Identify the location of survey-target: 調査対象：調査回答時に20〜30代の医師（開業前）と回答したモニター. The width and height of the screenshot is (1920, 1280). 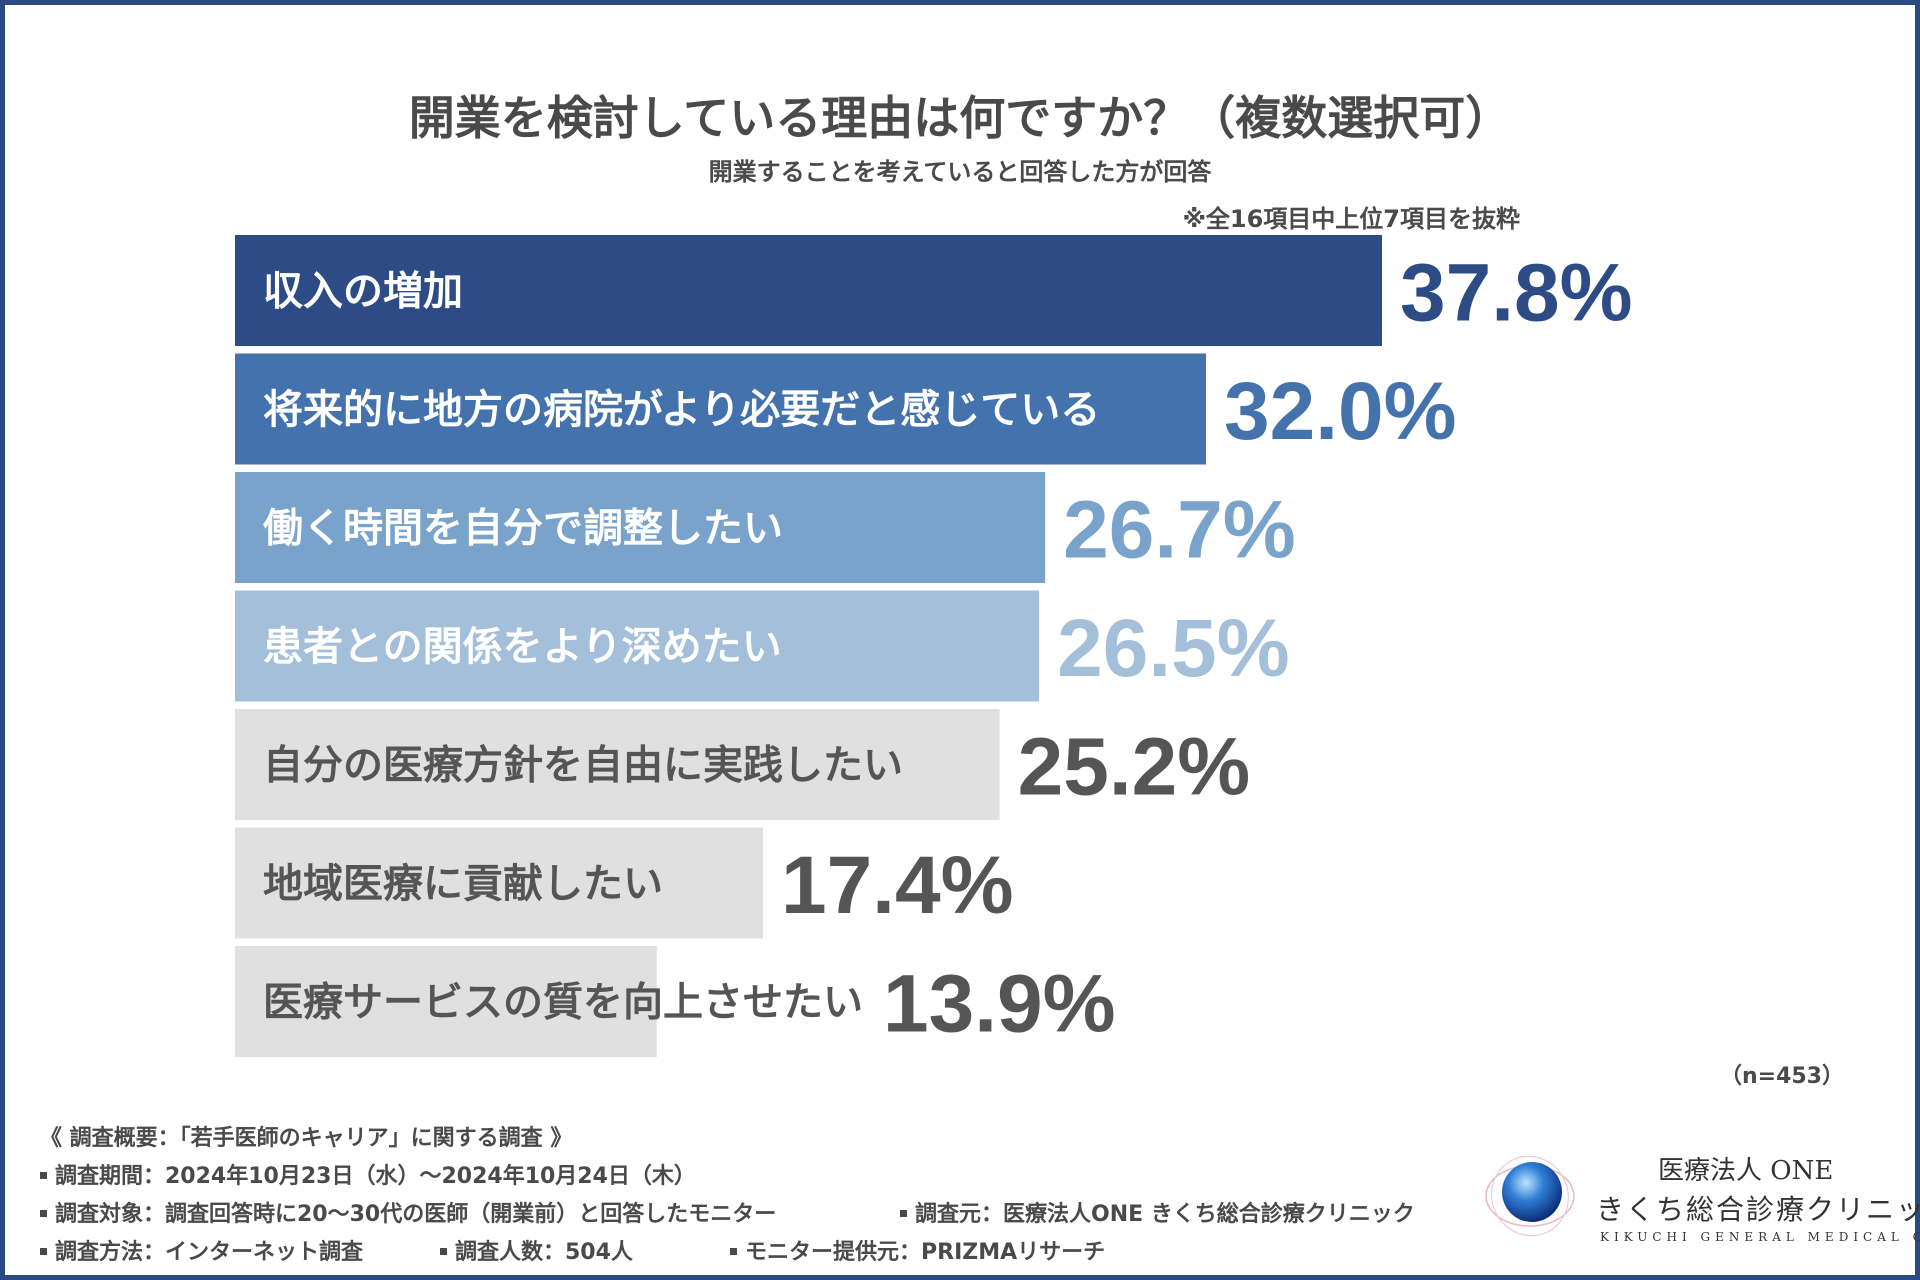
(416, 1214).